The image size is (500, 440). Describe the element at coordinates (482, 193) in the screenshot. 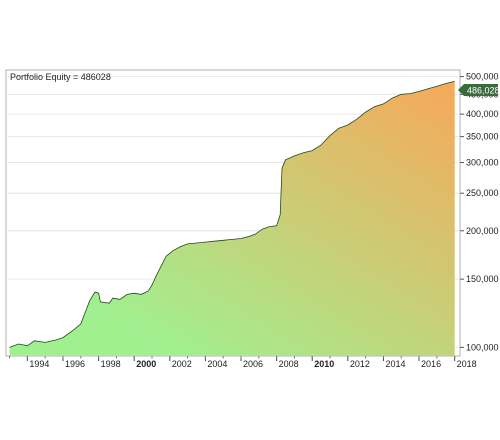

I see `y-tick-label: 250,000` at that location.